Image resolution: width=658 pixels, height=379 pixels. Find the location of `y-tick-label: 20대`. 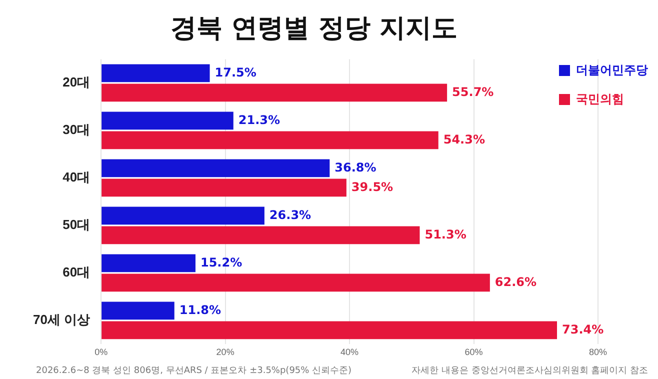

y-tick-label: 20대 is located at coordinates (76, 82).